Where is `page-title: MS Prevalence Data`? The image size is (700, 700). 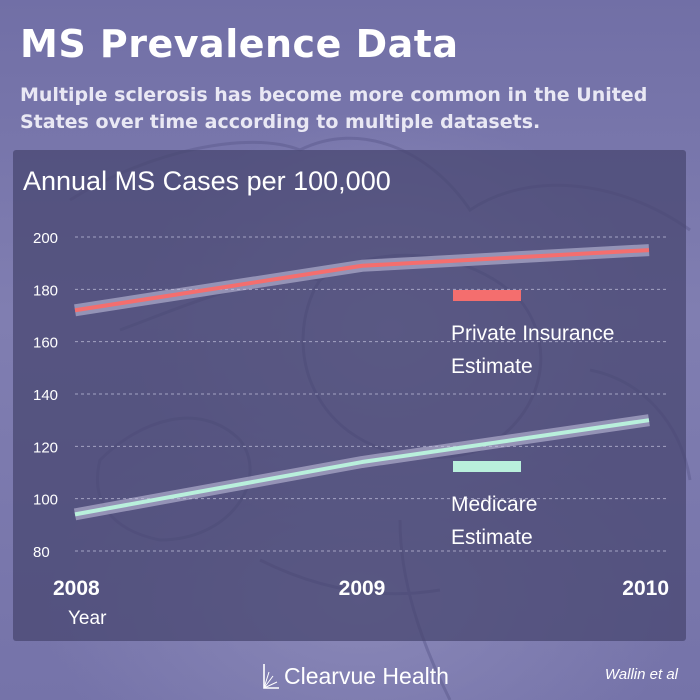 page-title: MS Prevalence Data is located at coordinates (239, 44).